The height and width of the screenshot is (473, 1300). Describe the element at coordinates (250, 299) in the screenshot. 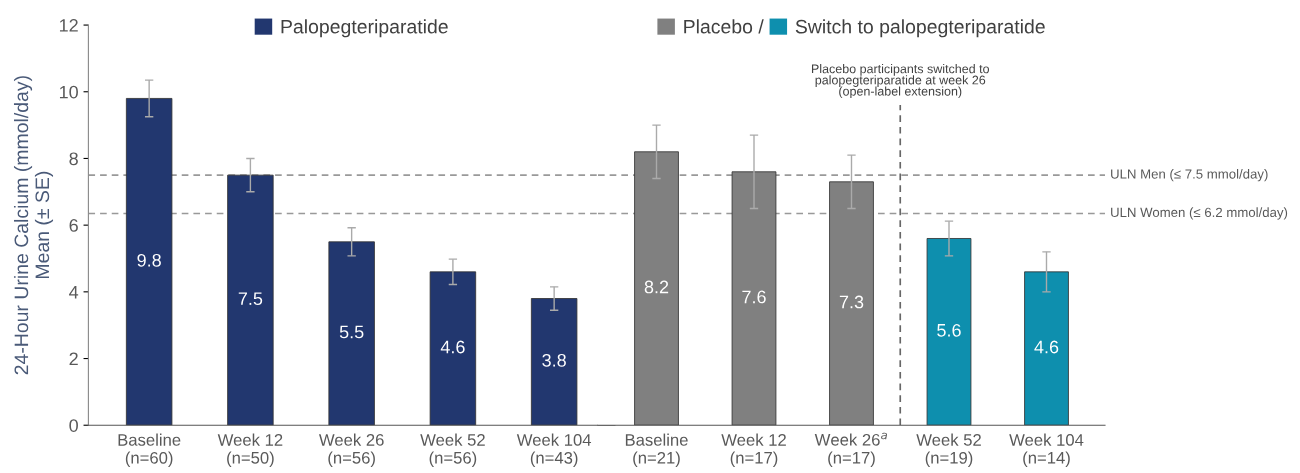

I see `data-label: 7.5` at that location.